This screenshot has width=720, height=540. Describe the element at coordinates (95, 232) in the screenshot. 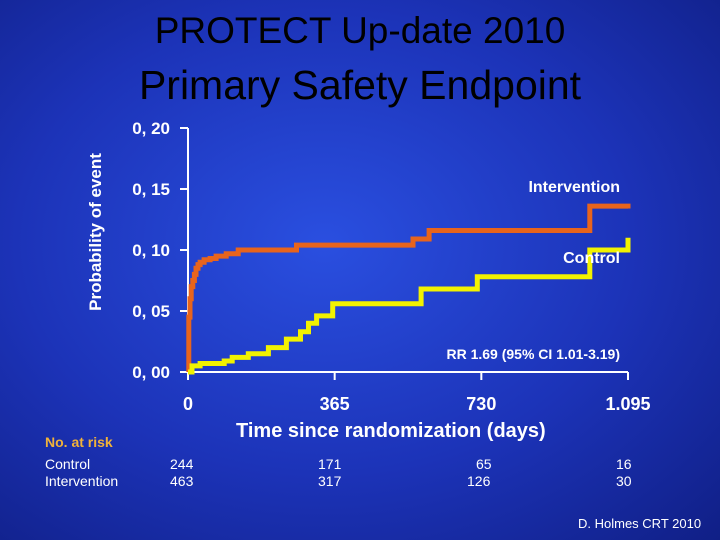

I see `y-axis-label: Probability of event` at that location.